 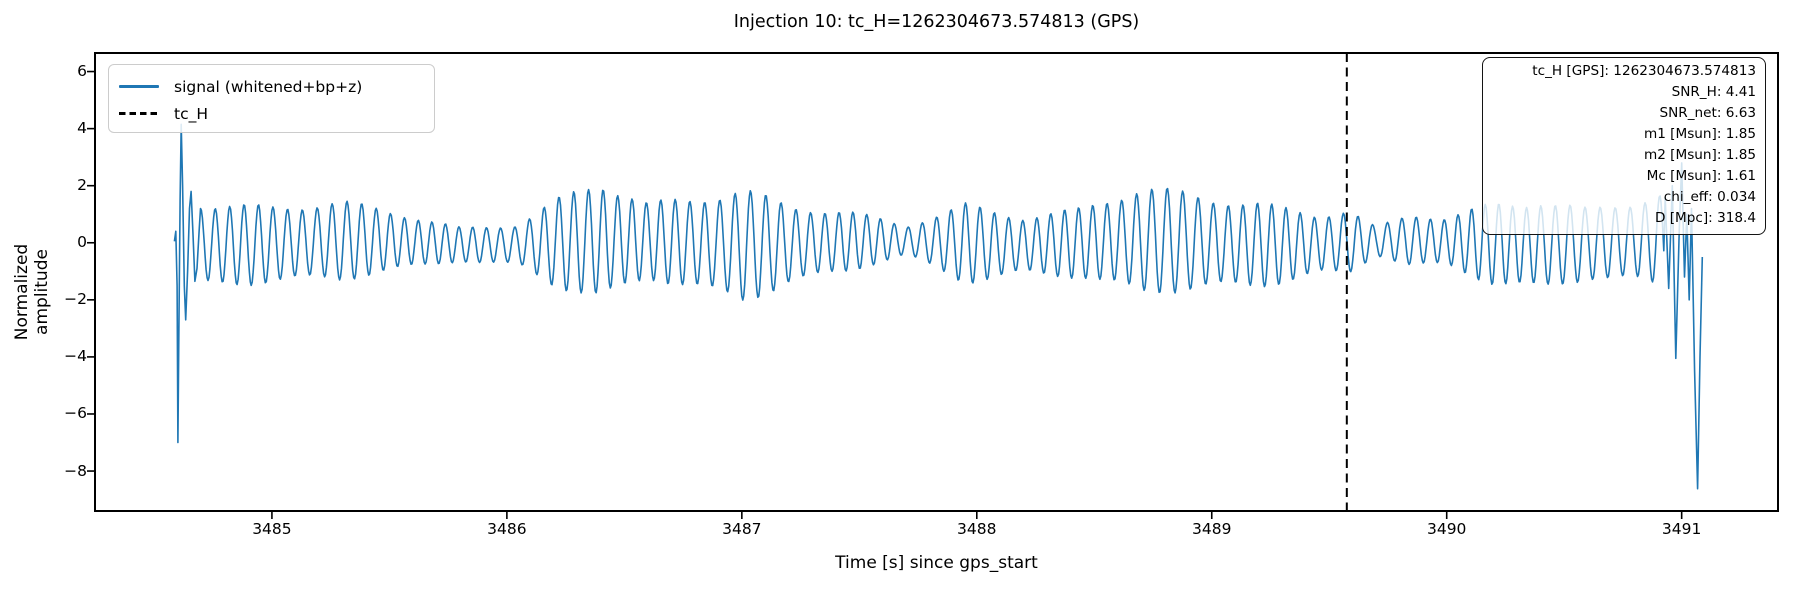 What do you see at coordinates (75, 356) in the screenshot?
I see `y-tick-label: −4` at bounding box center [75, 356].